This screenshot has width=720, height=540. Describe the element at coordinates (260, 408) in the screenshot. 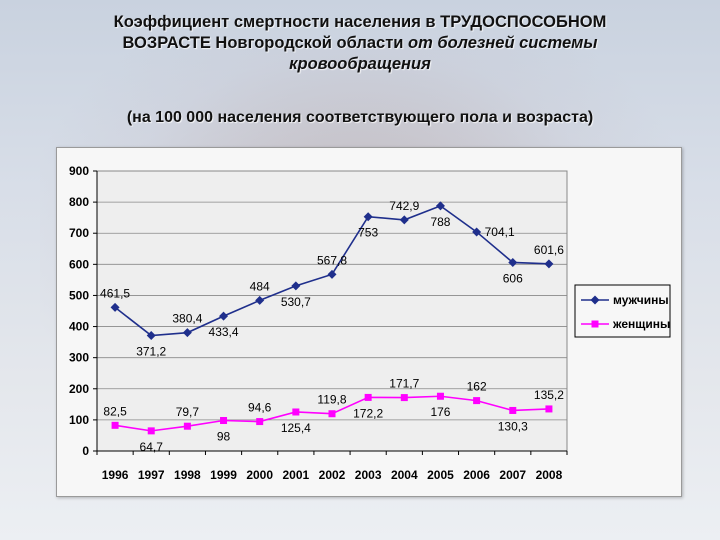

I see `series-1-data-label-4: 94,6` at that location.